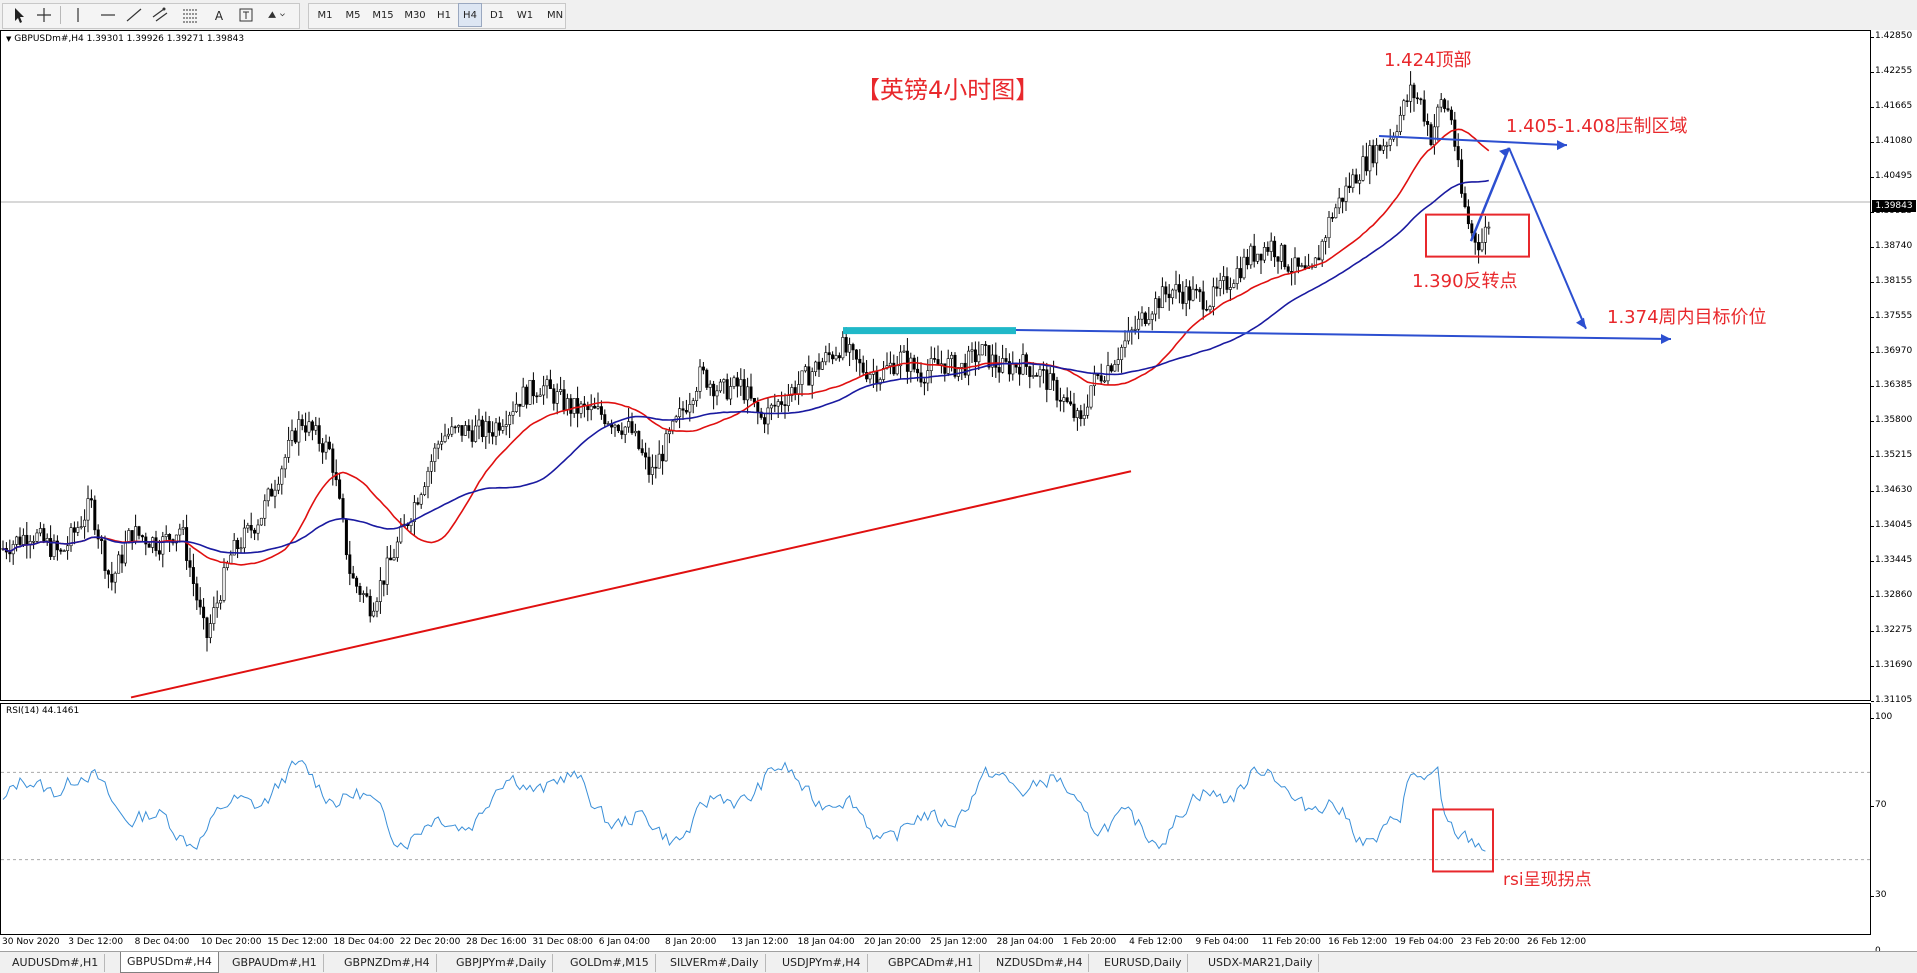 The height and width of the screenshot is (973, 1917). I want to click on chart-tab: GOLDm#,M15, so click(610, 963).